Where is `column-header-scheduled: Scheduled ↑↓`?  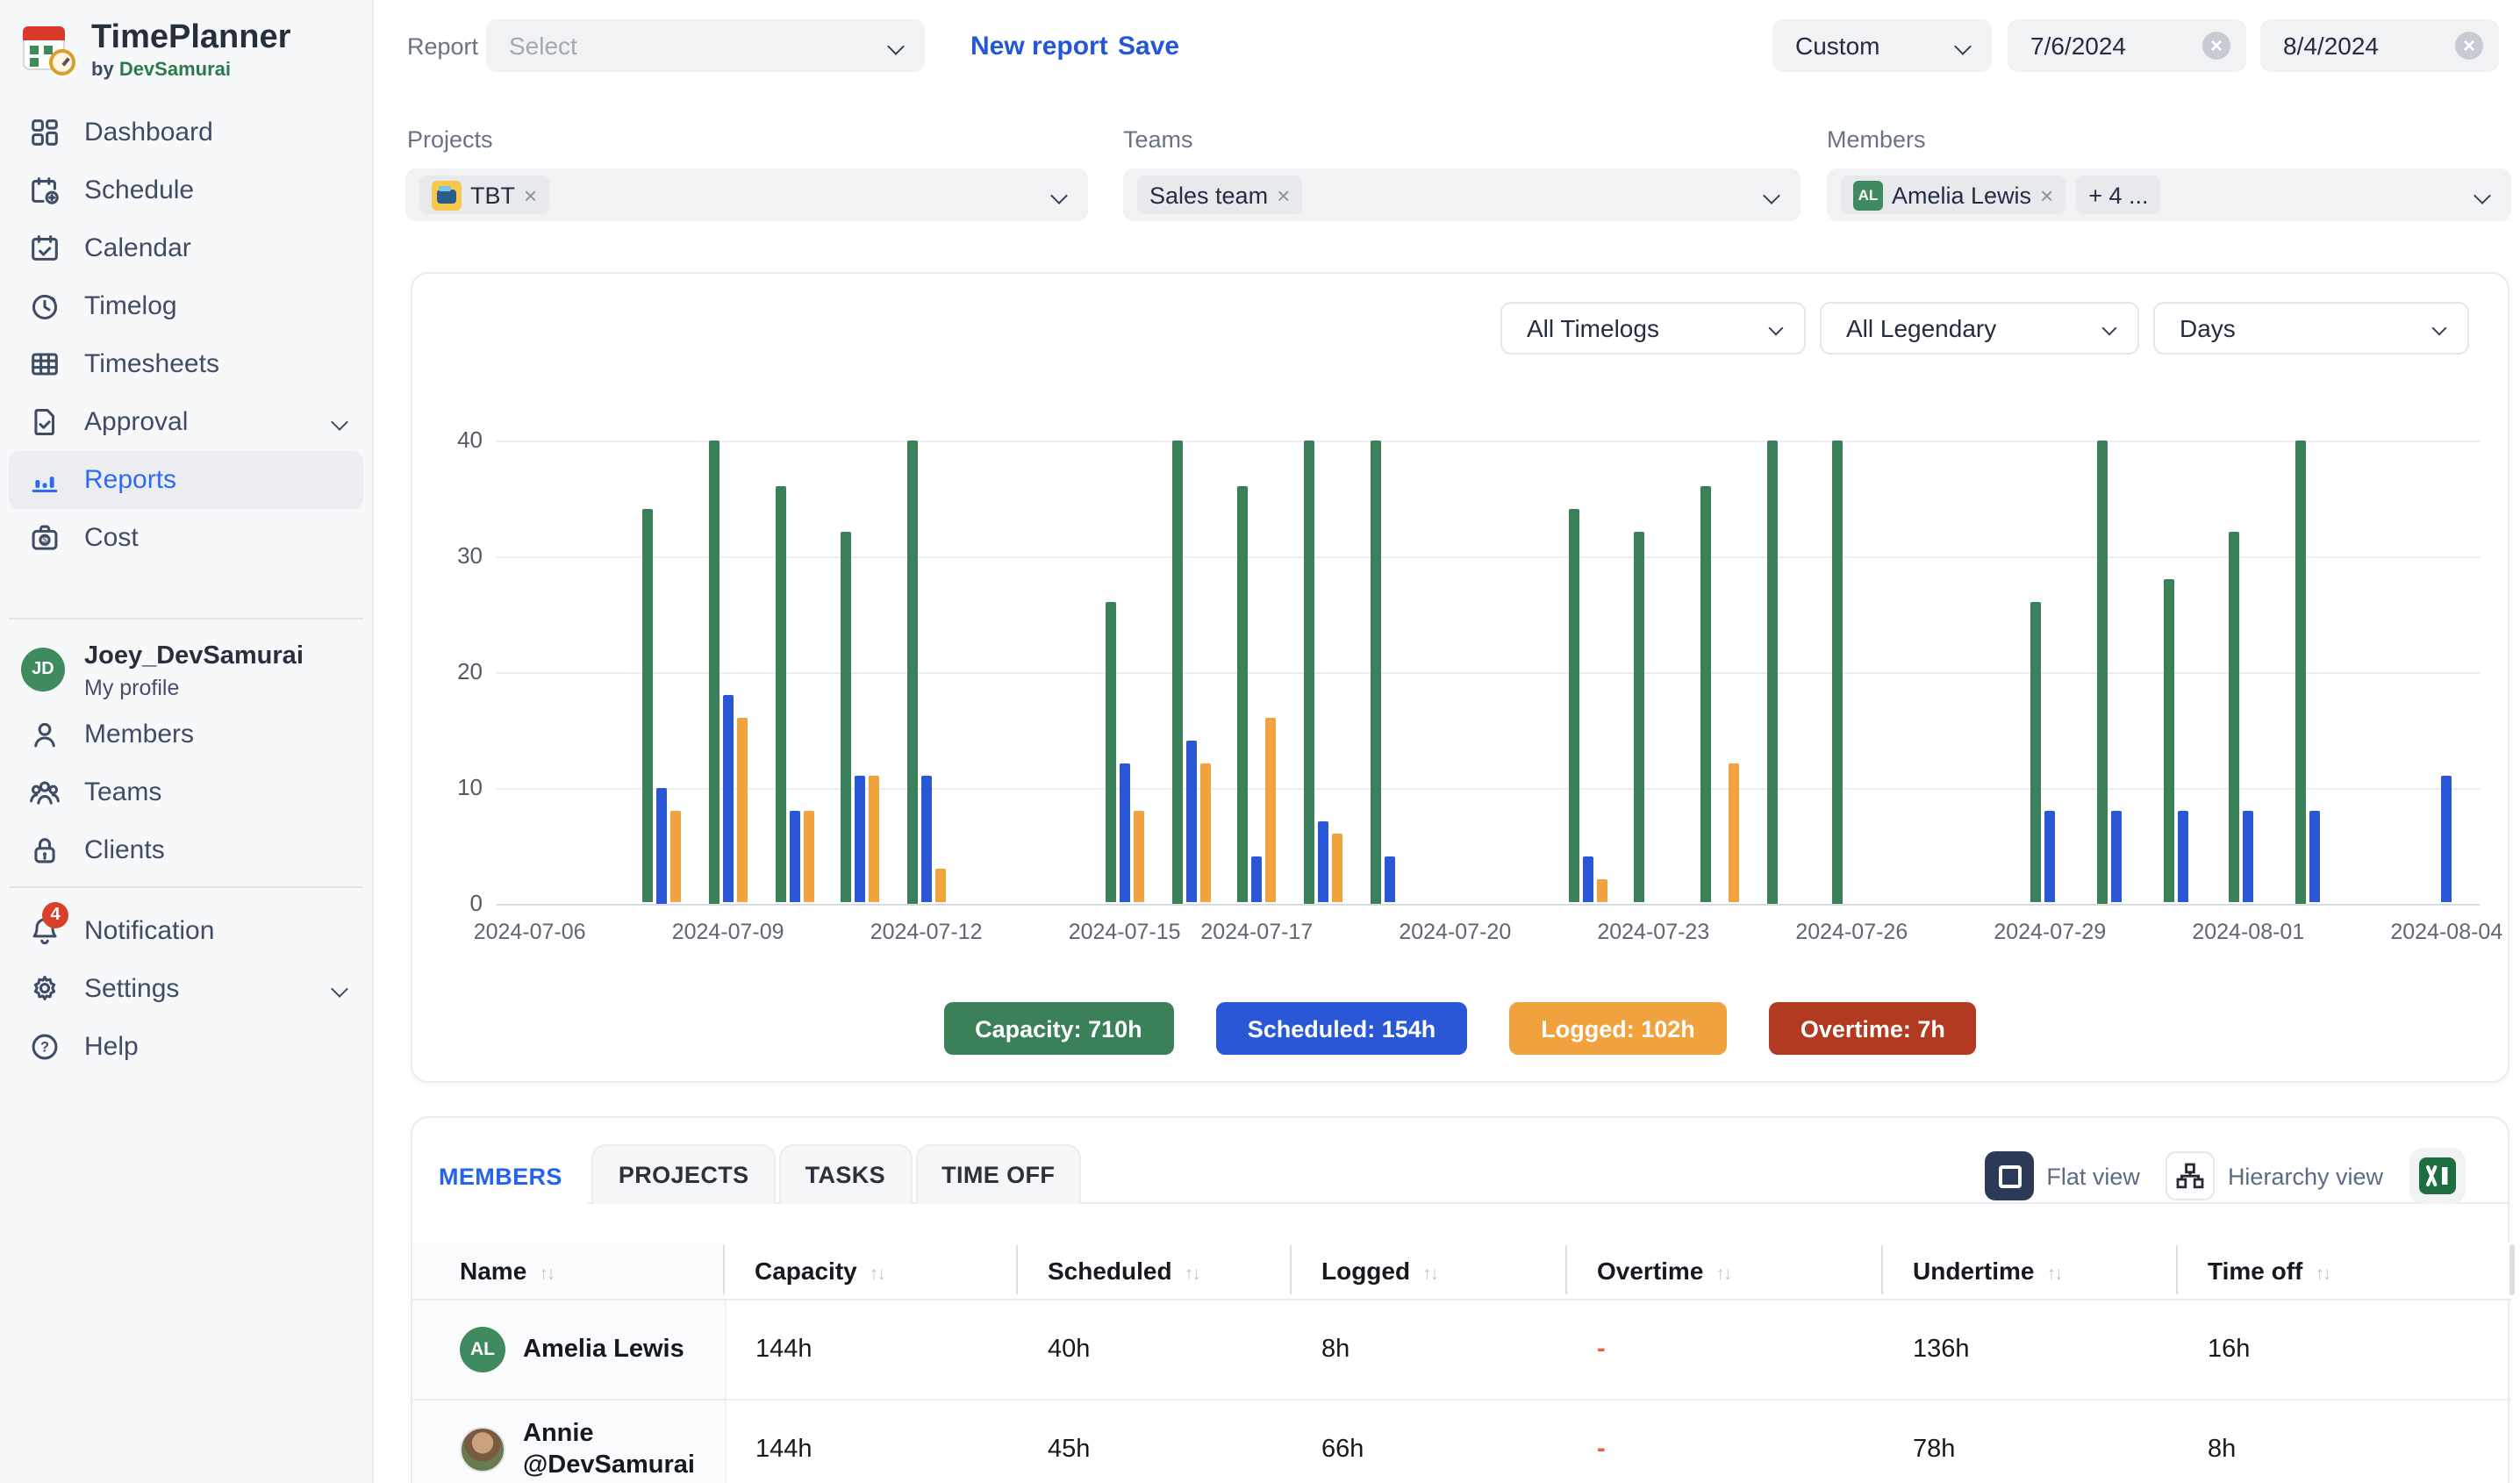
column-header-scheduled: Scheduled ↑↓ is located at coordinates (1156, 1271).